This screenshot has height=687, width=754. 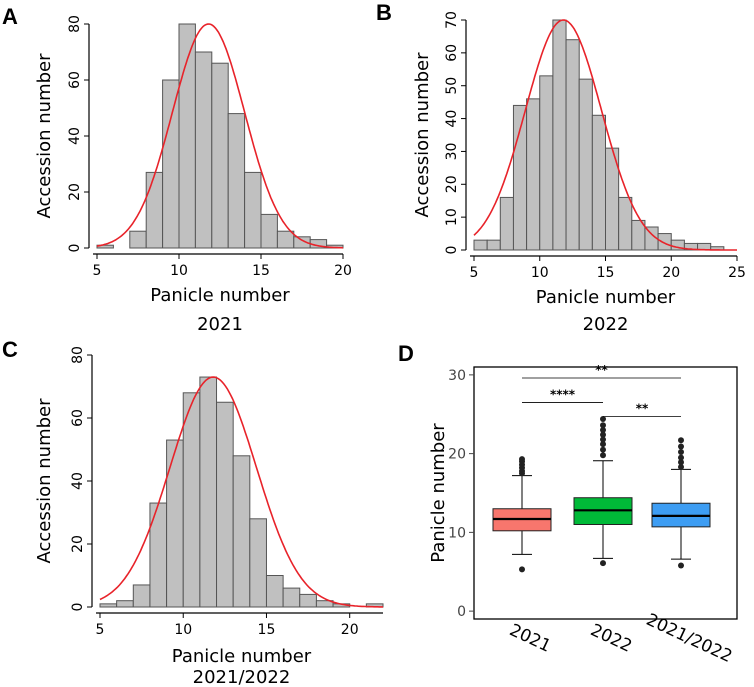 I want to click on category-label: 2021, so click(x=530, y=638).